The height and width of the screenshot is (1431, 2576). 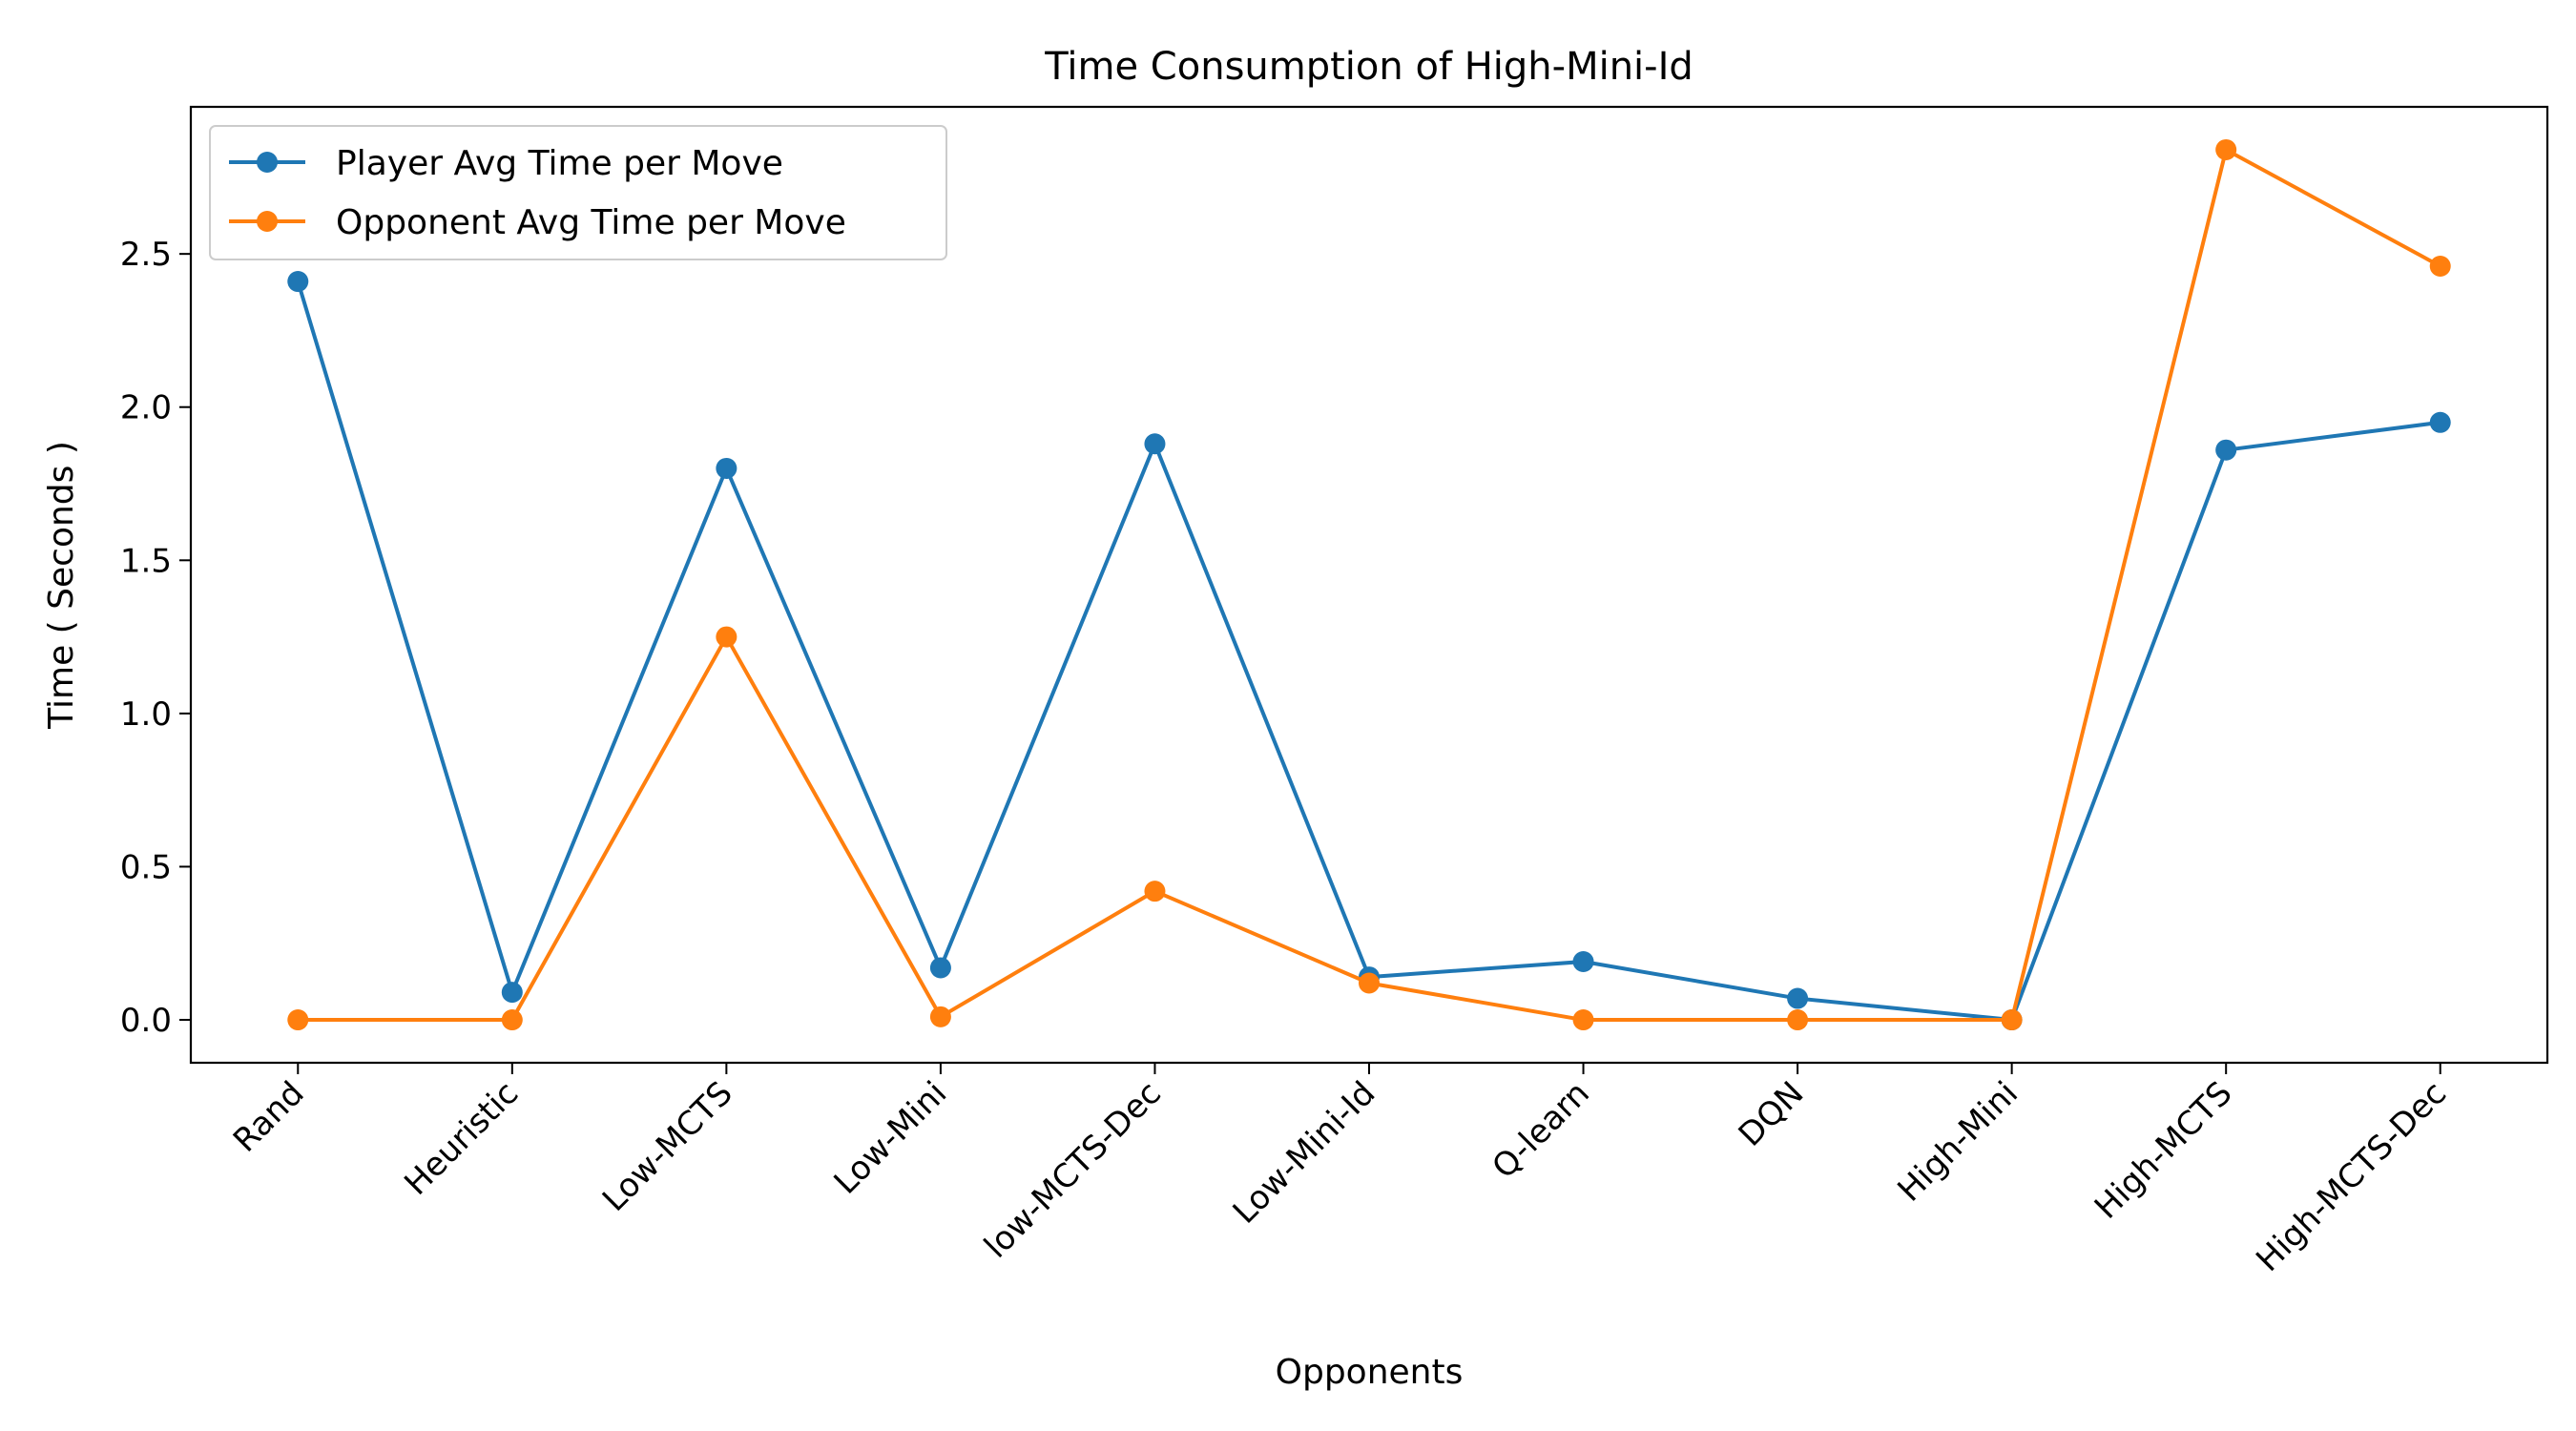 What do you see at coordinates (591, 223) in the screenshot?
I see `legend-label: Opponent Avg Time per Move` at bounding box center [591, 223].